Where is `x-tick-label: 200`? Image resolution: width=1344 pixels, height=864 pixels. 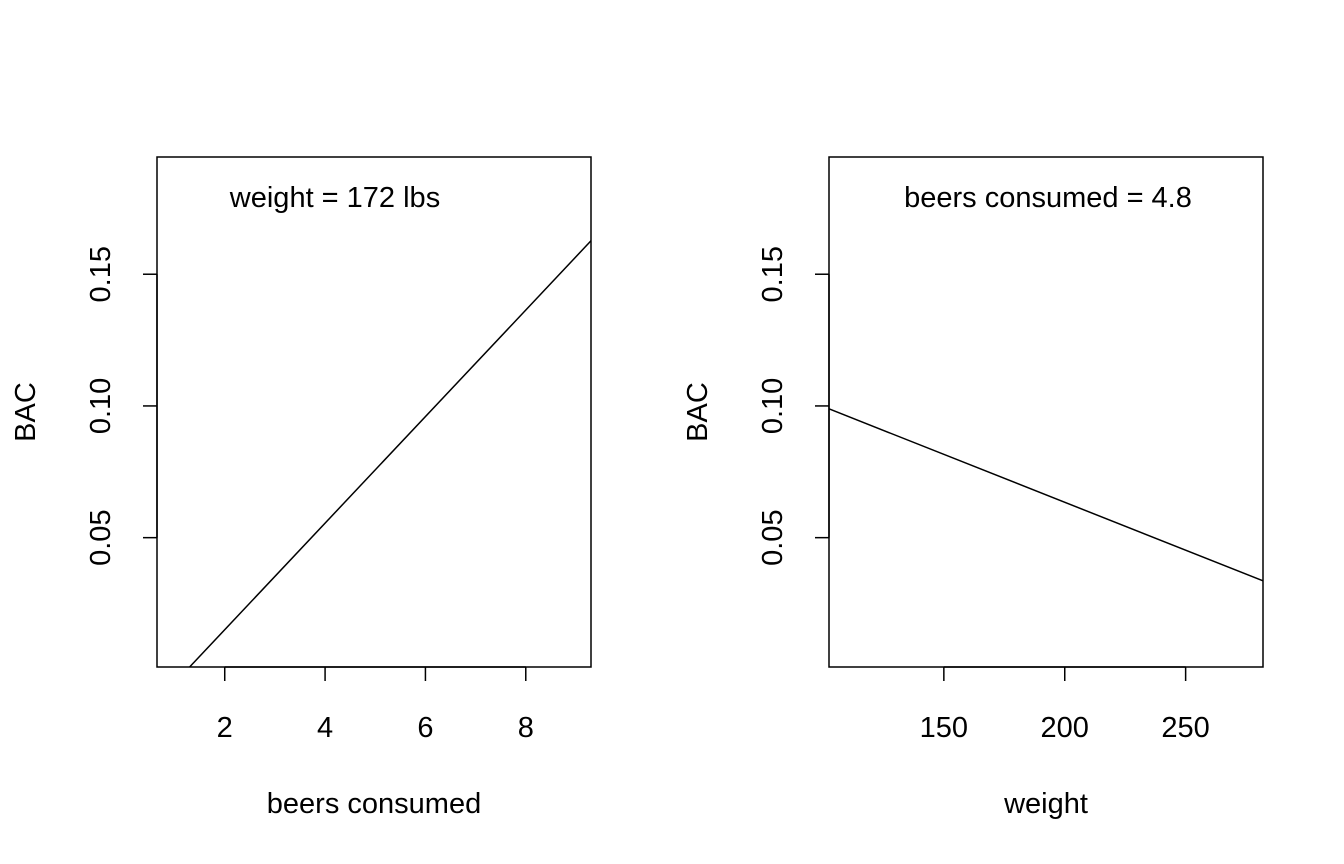 x-tick-label: 200 is located at coordinates (1065, 728).